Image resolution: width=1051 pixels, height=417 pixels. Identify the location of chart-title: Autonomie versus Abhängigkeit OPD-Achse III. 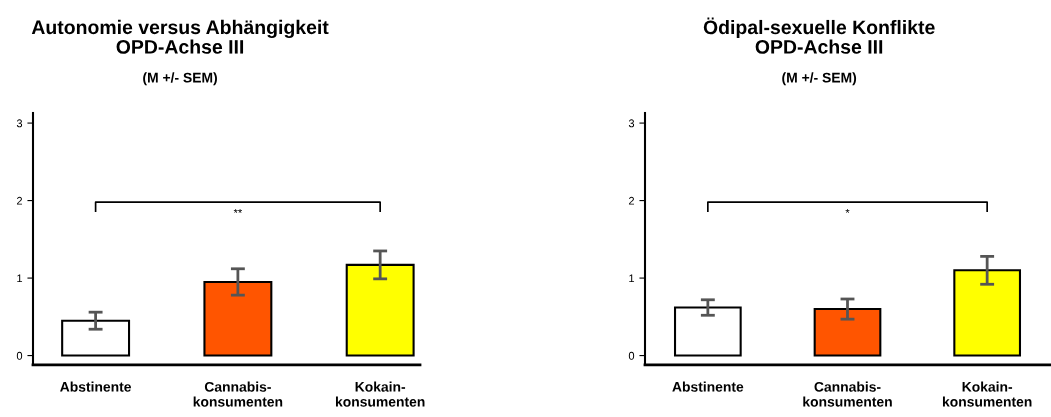
(180, 36).